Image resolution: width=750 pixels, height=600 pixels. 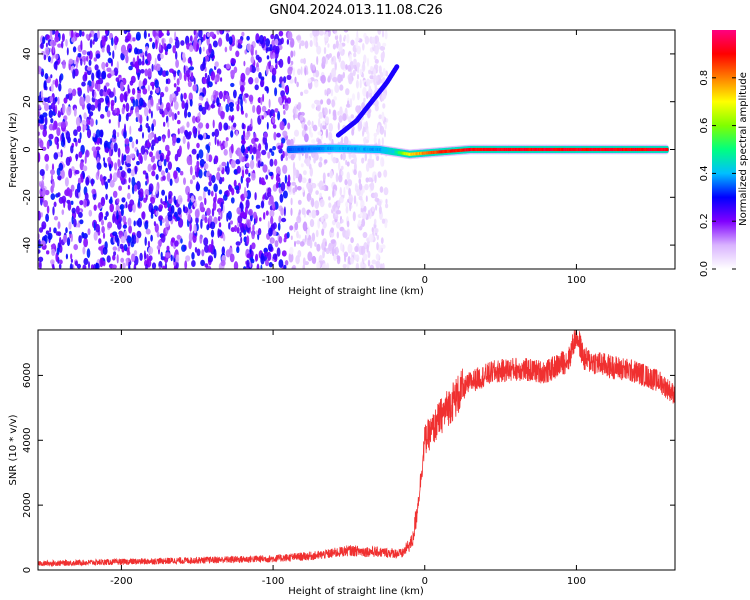 What do you see at coordinates (121, 280) in the screenshot?
I see `spectrogram-x-tick-label: -200` at bounding box center [121, 280].